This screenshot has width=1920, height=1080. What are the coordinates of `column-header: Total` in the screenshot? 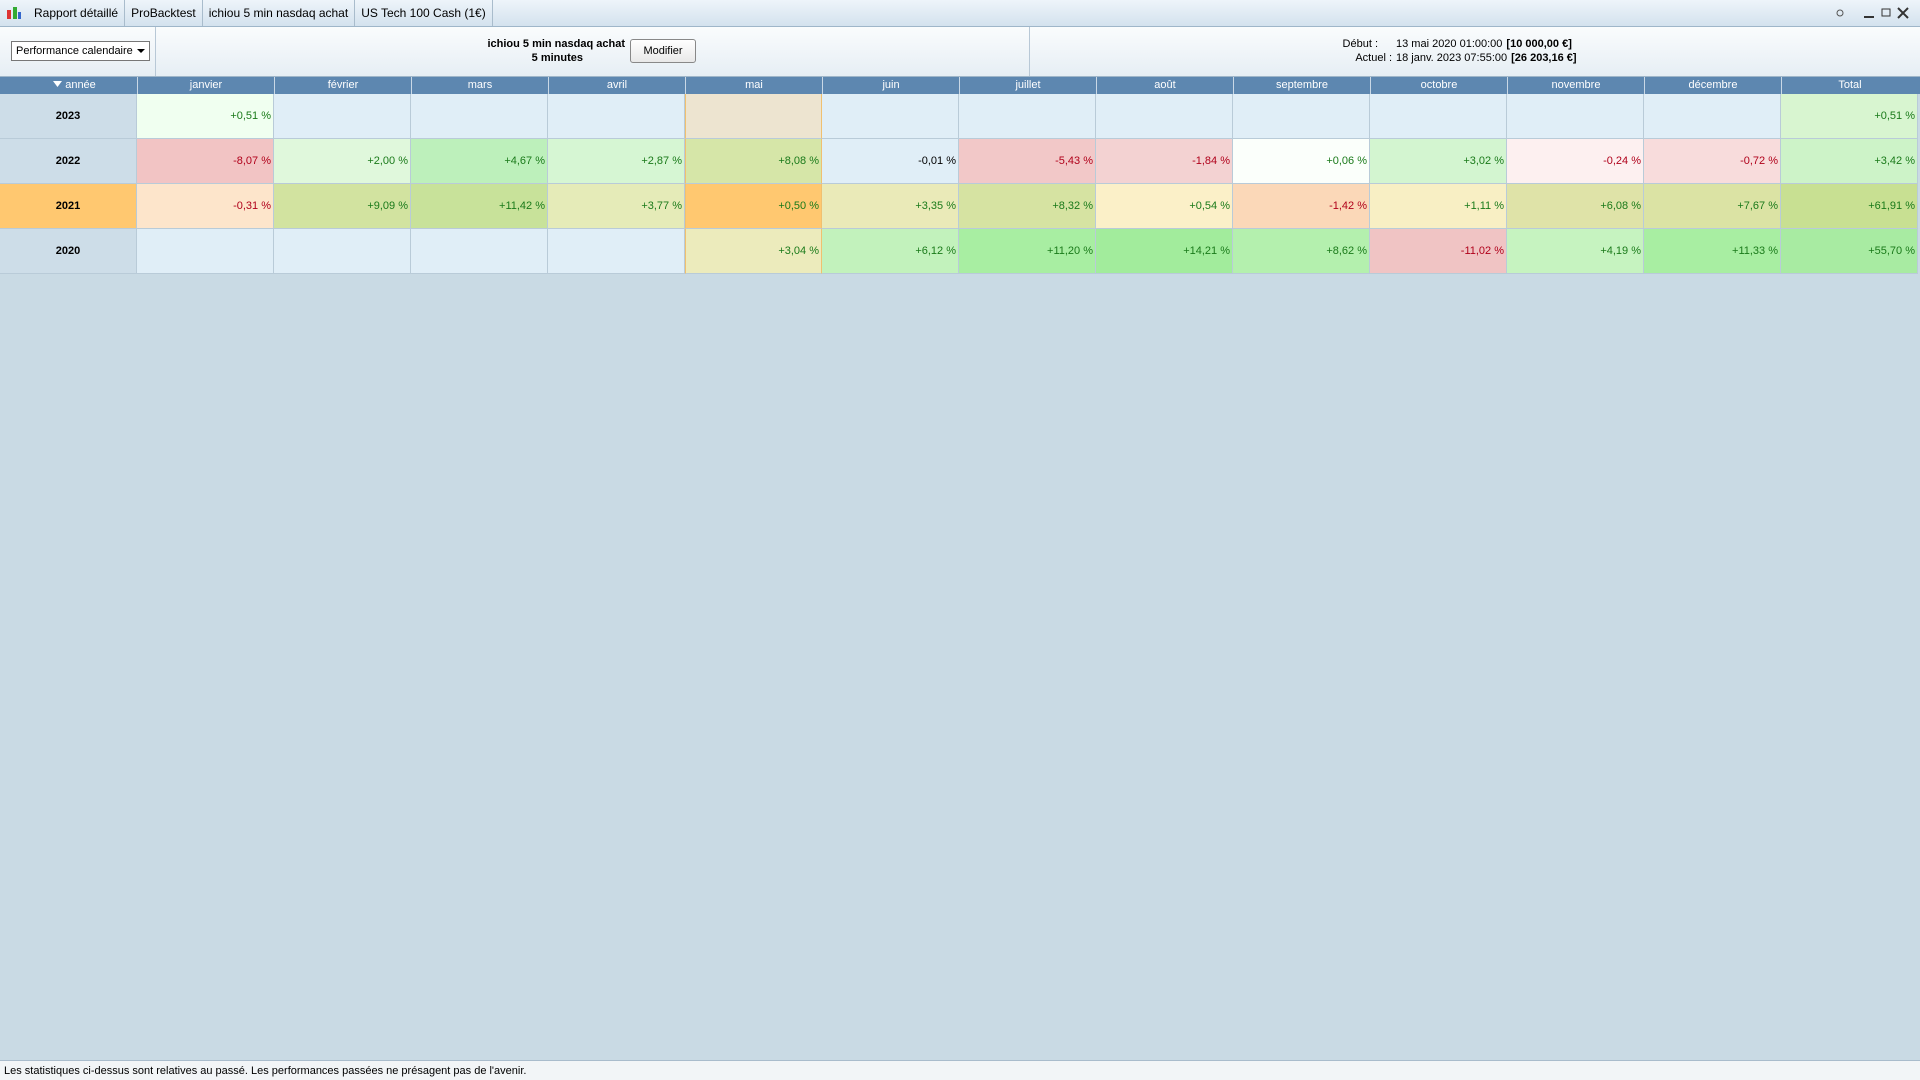 It's located at (1849, 85).